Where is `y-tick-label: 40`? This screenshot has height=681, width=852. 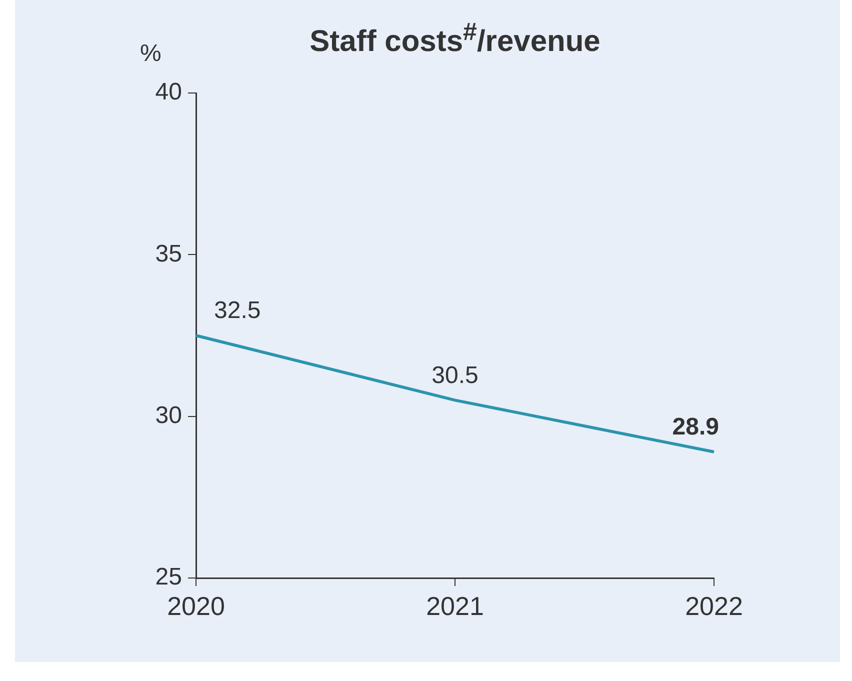 y-tick-label: 40 is located at coordinates (168, 92).